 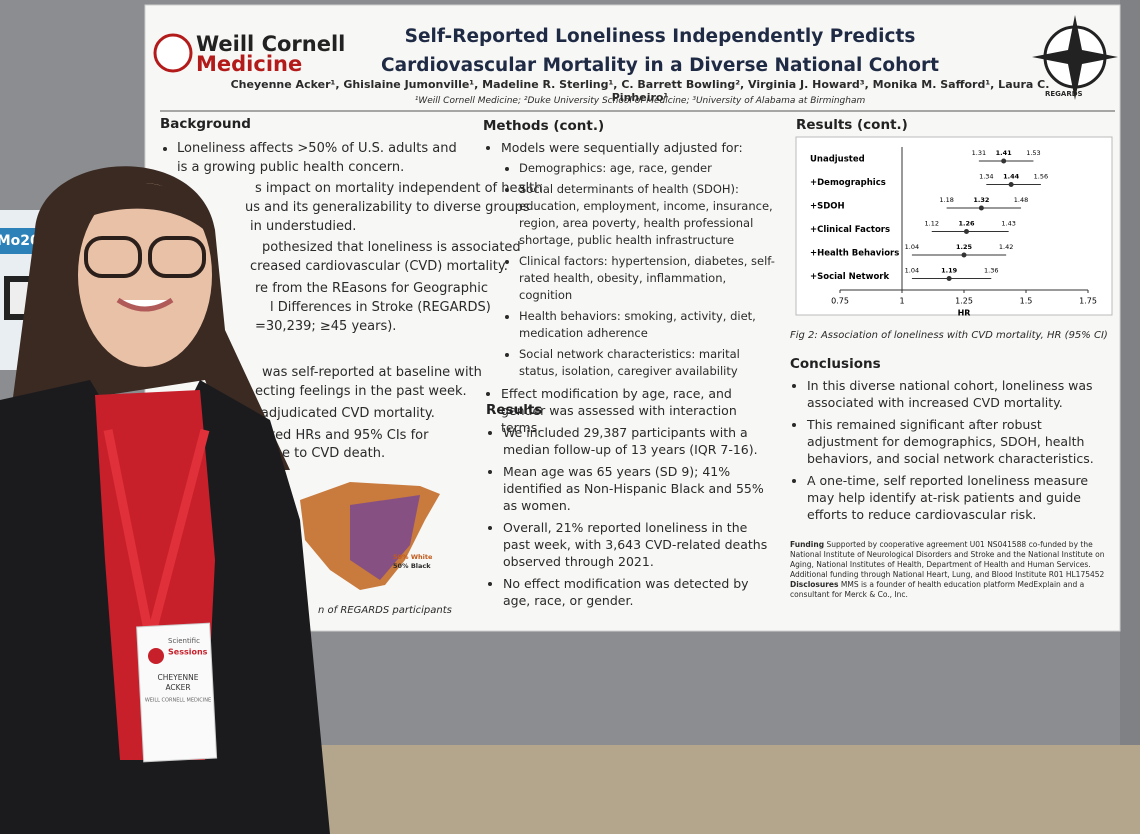 What do you see at coordinates (827, 207) in the screenshot?
I see `row-label: +SDOH` at bounding box center [827, 207].